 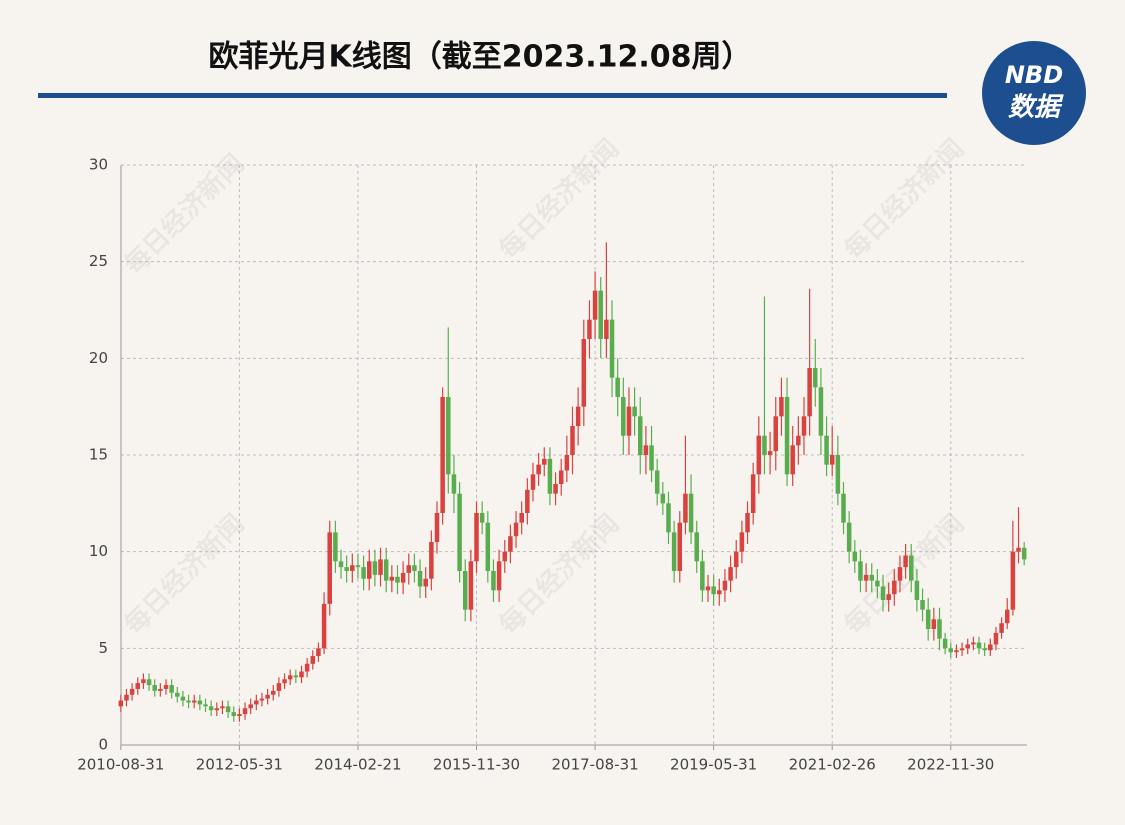 What do you see at coordinates (1034, 93) in the screenshot?
I see `logo` at bounding box center [1034, 93].